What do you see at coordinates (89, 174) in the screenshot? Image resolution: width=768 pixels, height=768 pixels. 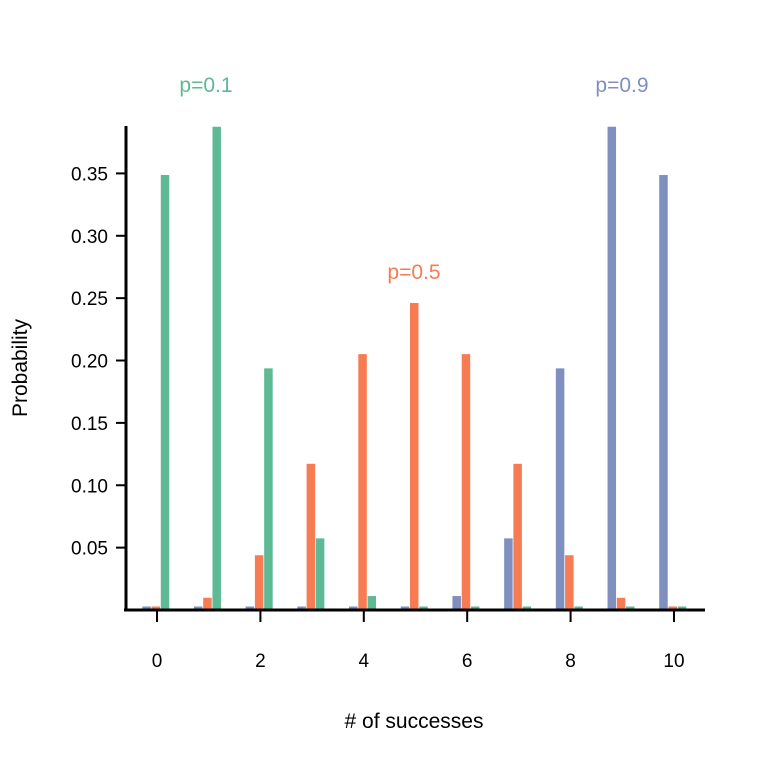 I see `y-tick-label: 0.35` at bounding box center [89, 174].